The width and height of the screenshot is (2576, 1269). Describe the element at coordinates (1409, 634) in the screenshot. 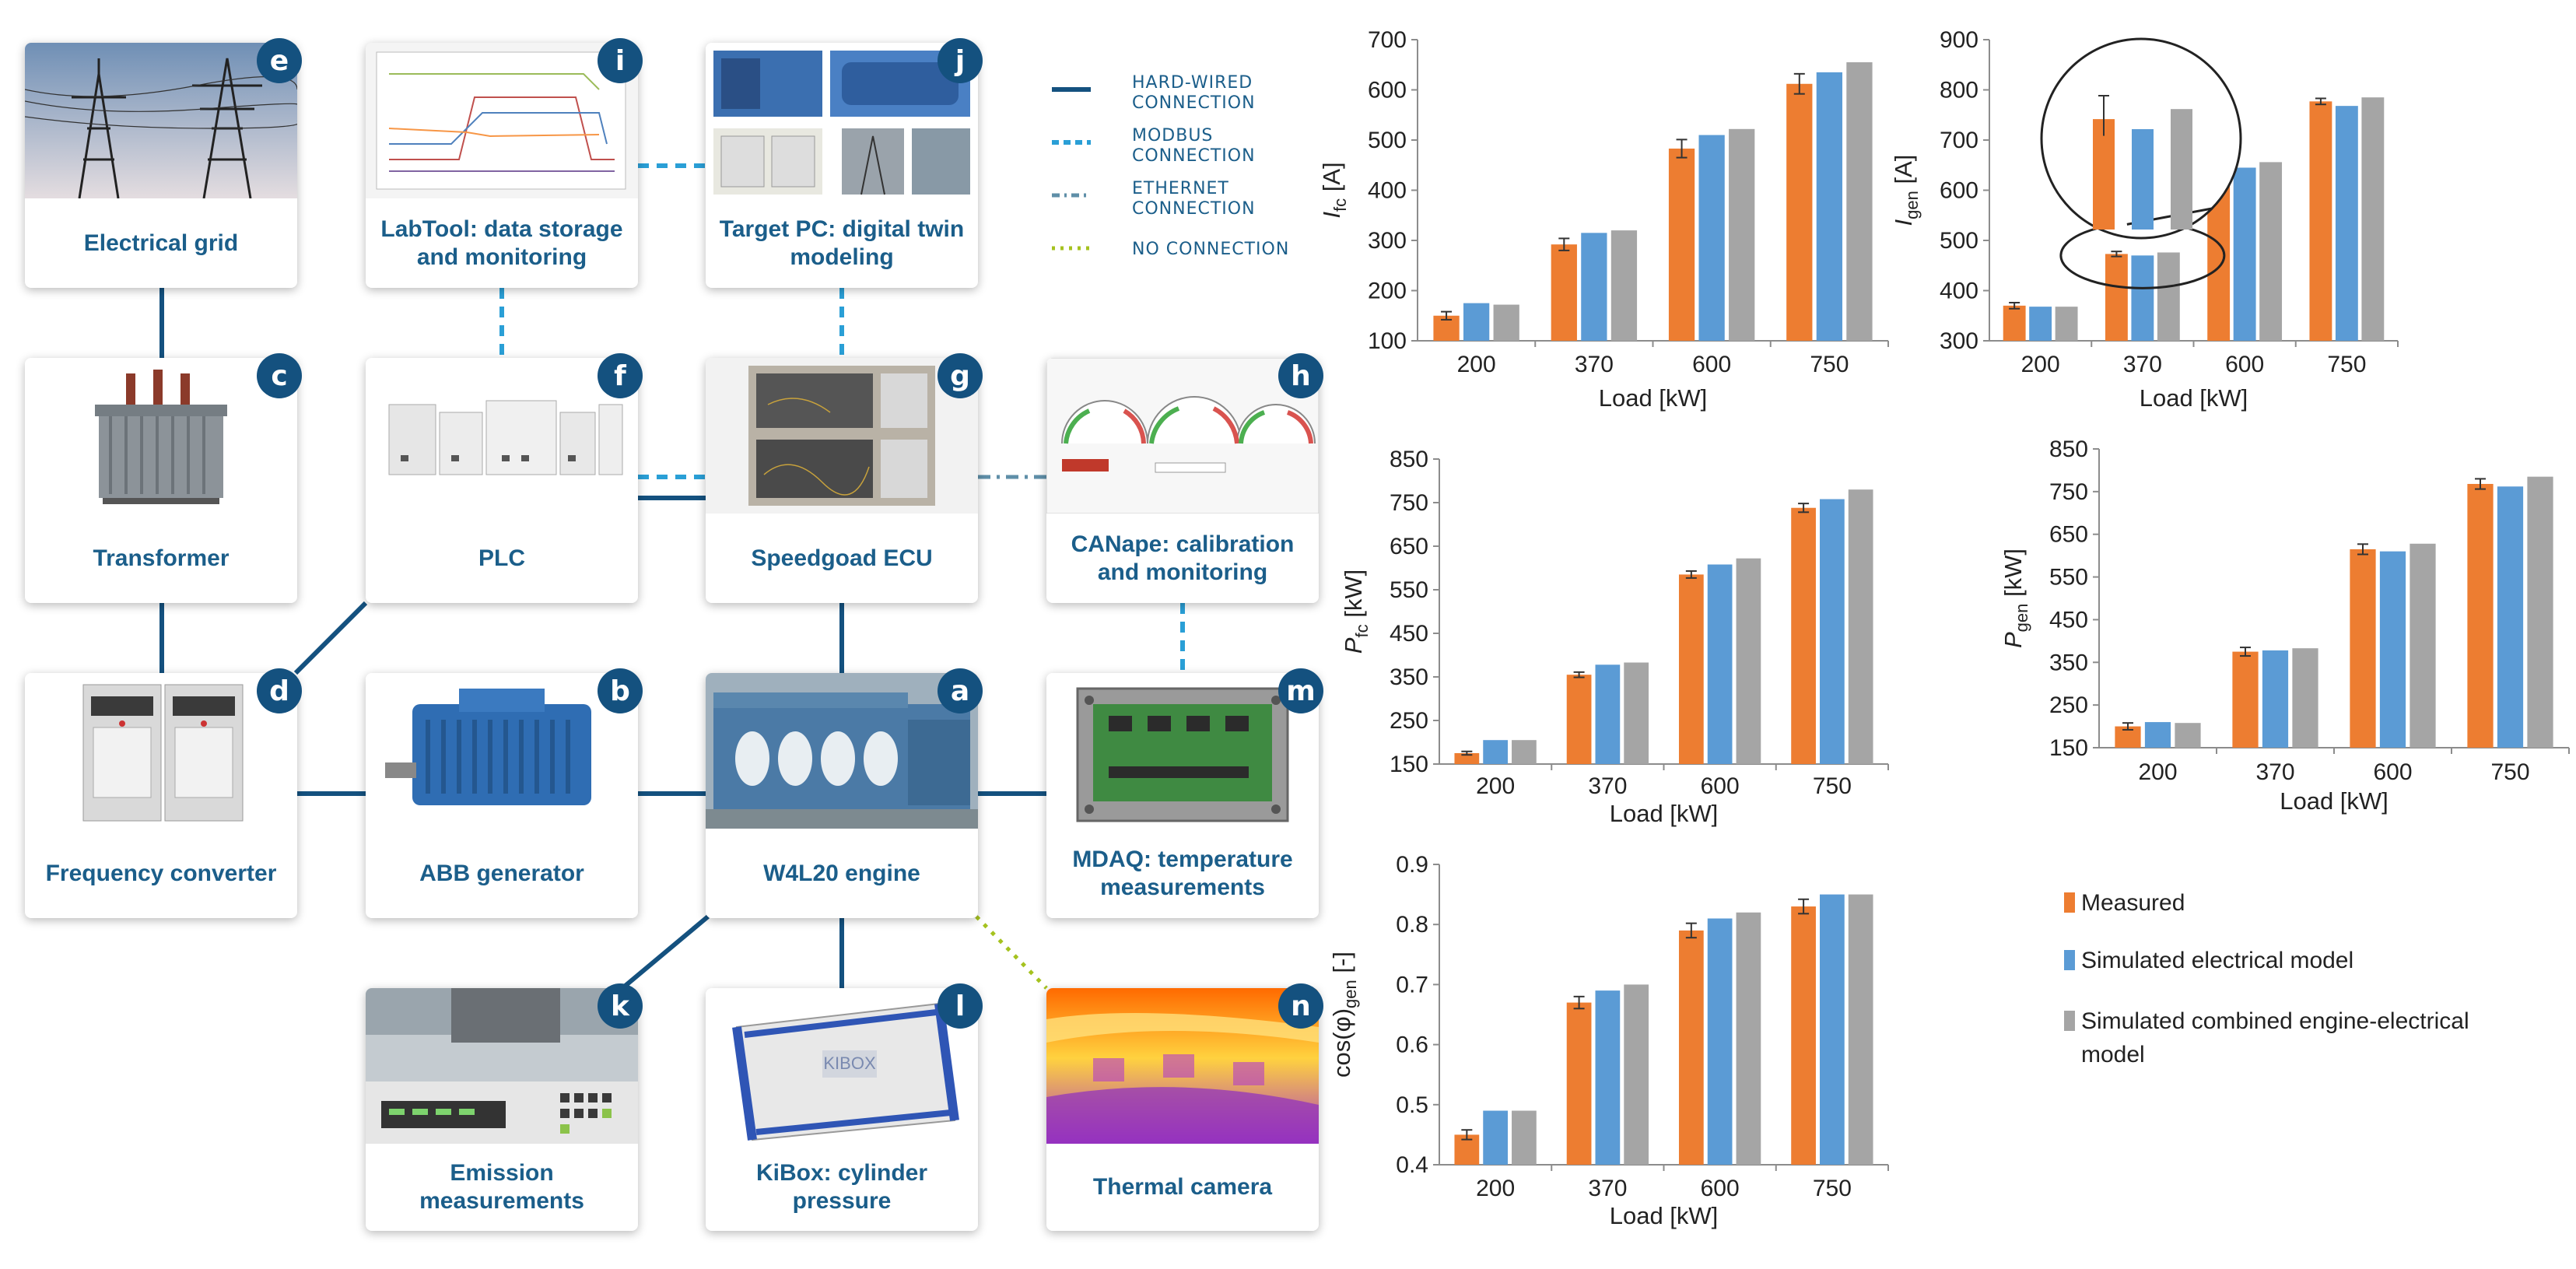

I see `y-tick-label: 450` at that location.